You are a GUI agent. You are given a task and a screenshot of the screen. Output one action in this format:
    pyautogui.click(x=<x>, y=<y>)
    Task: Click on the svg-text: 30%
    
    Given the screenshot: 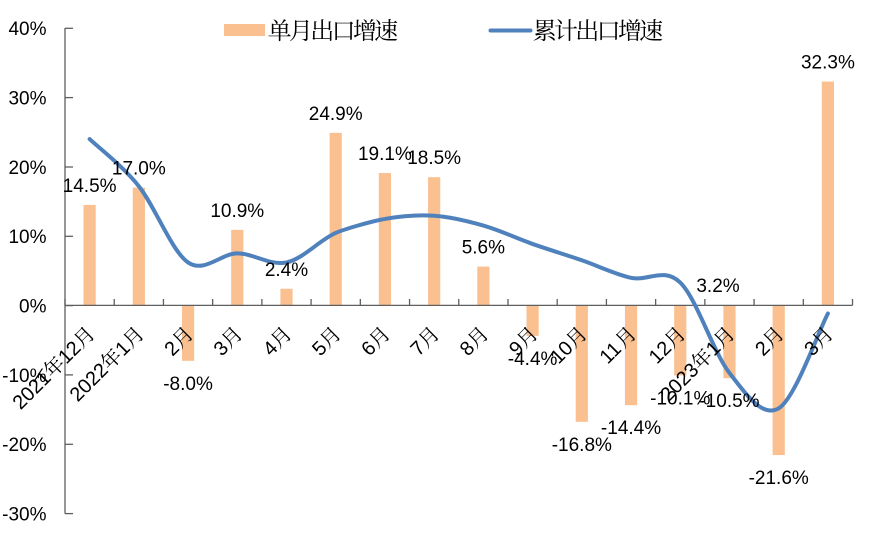 What is the action you would take?
    pyautogui.click(x=27, y=99)
    